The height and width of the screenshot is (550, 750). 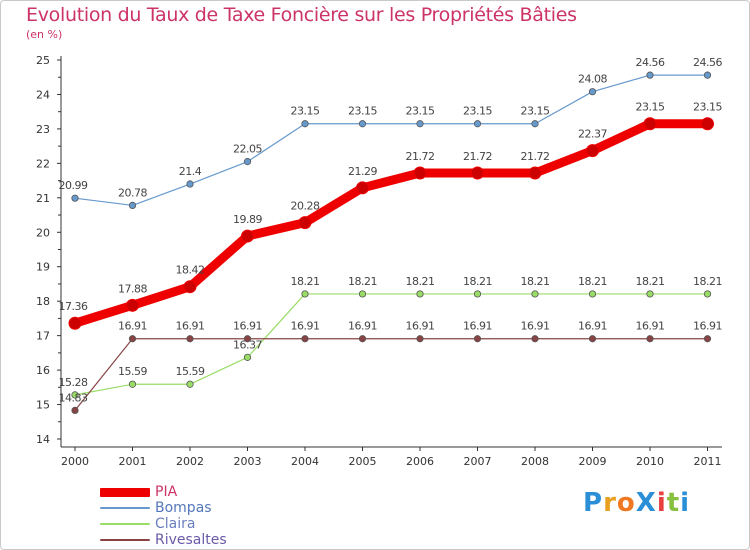 I want to click on data-label-claira: 16.37, so click(x=247, y=344).